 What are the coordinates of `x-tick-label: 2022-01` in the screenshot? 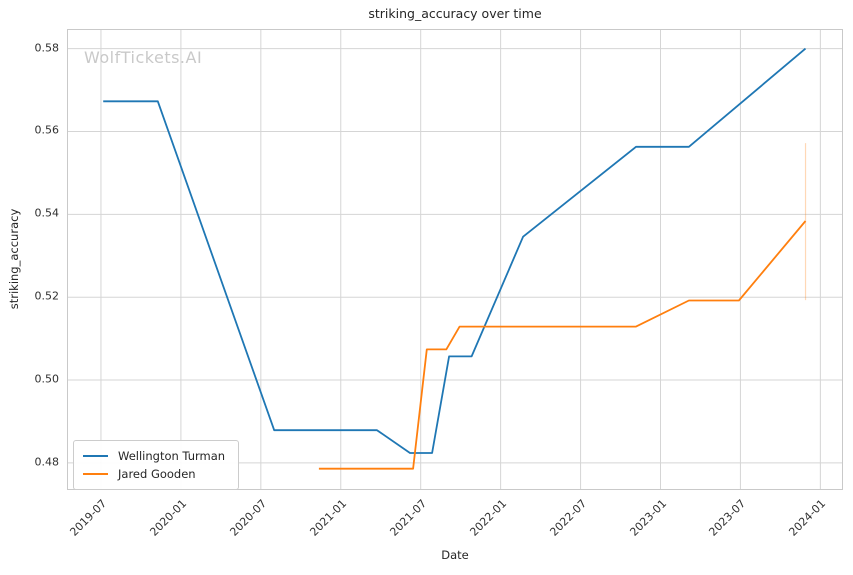 It's located at (488, 518).